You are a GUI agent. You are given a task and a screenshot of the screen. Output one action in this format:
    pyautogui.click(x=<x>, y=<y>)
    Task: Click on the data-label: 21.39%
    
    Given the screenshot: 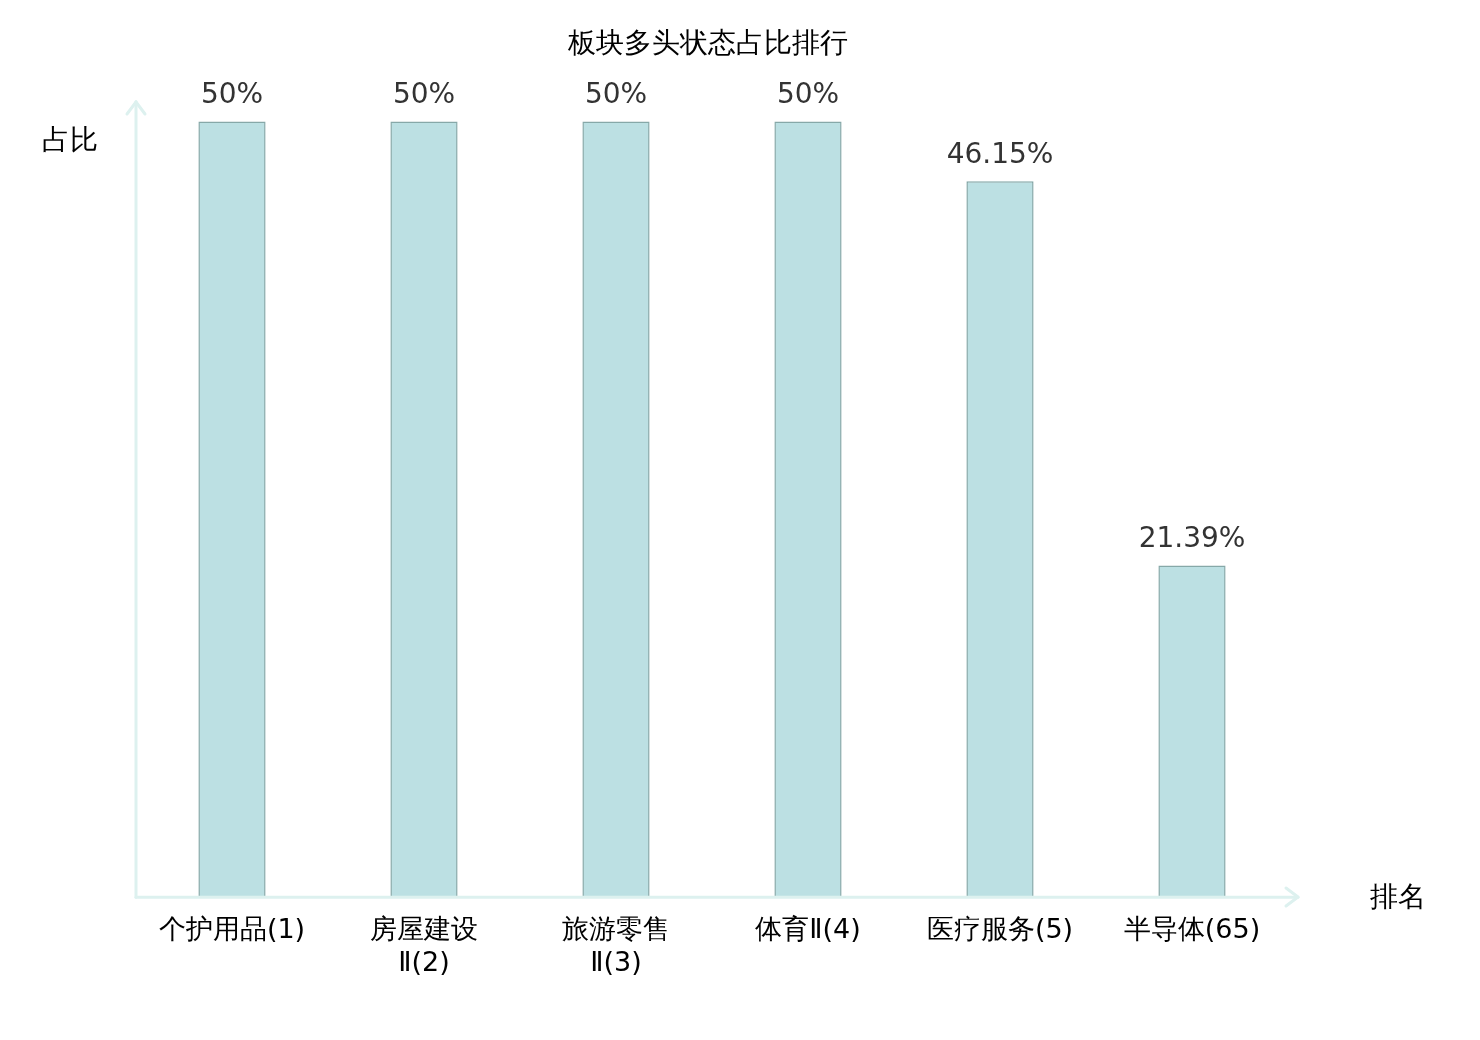 What is the action you would take?
    pyautogui.click(x=1192, y=537)
    